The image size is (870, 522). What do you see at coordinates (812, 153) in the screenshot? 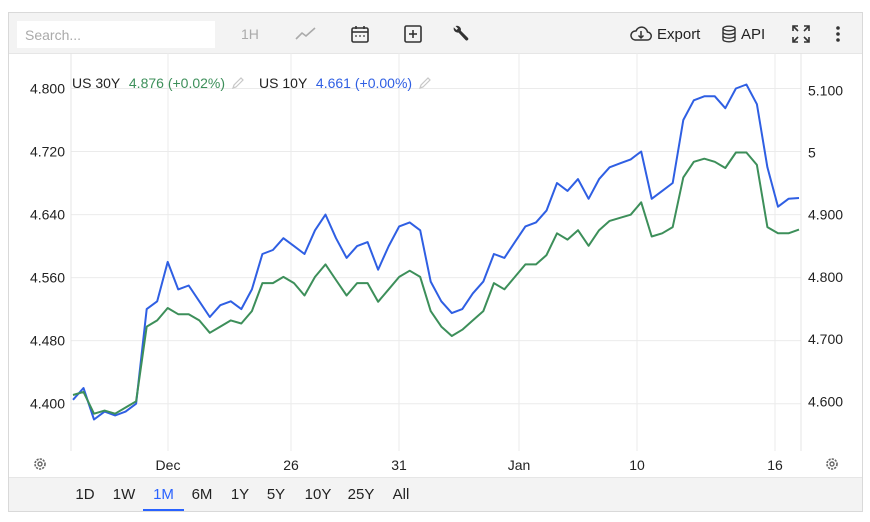
I see `right-axis-tick-label: 5` at bounding box center [812, 153].